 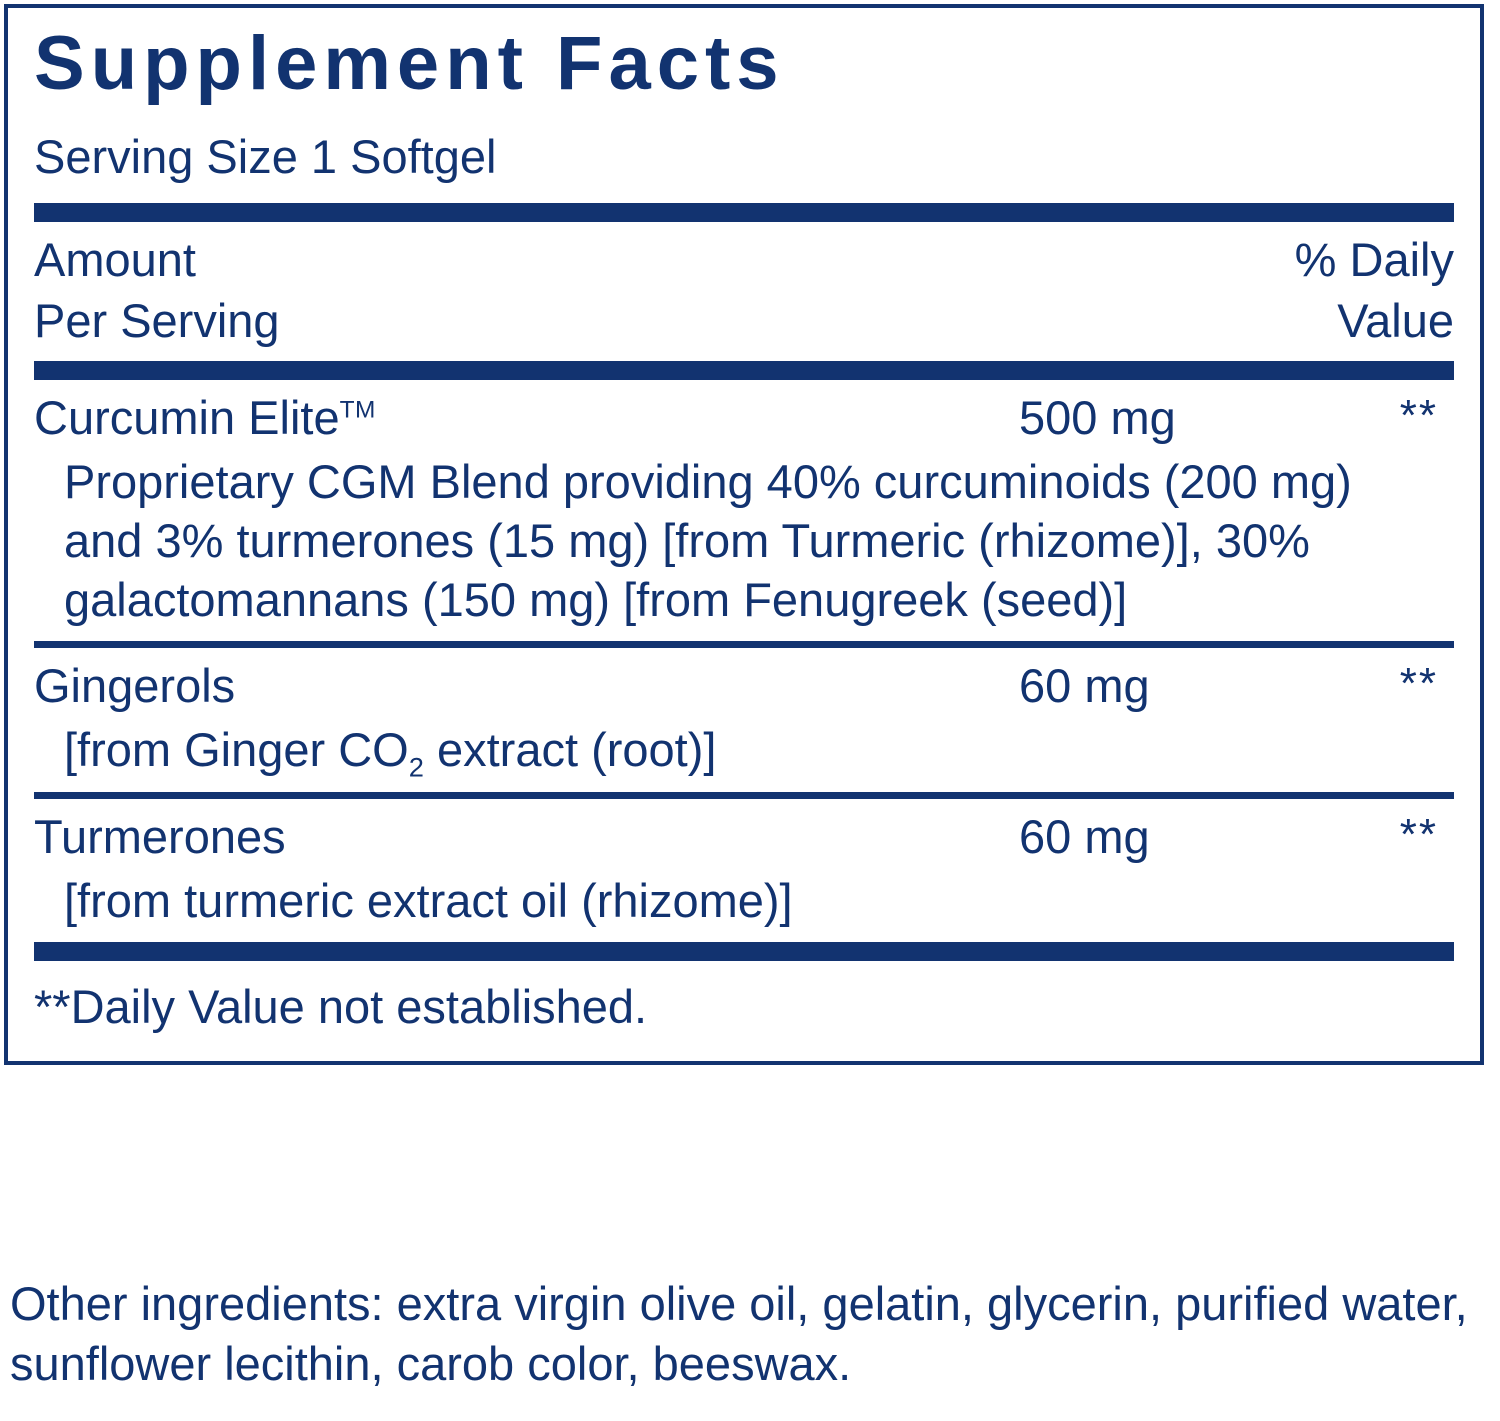 What do you see at coordinates (187, 417) in the screenshot?
I see `nutrient-name-text: Curcumin Elite` at bounding box center [187, 417].